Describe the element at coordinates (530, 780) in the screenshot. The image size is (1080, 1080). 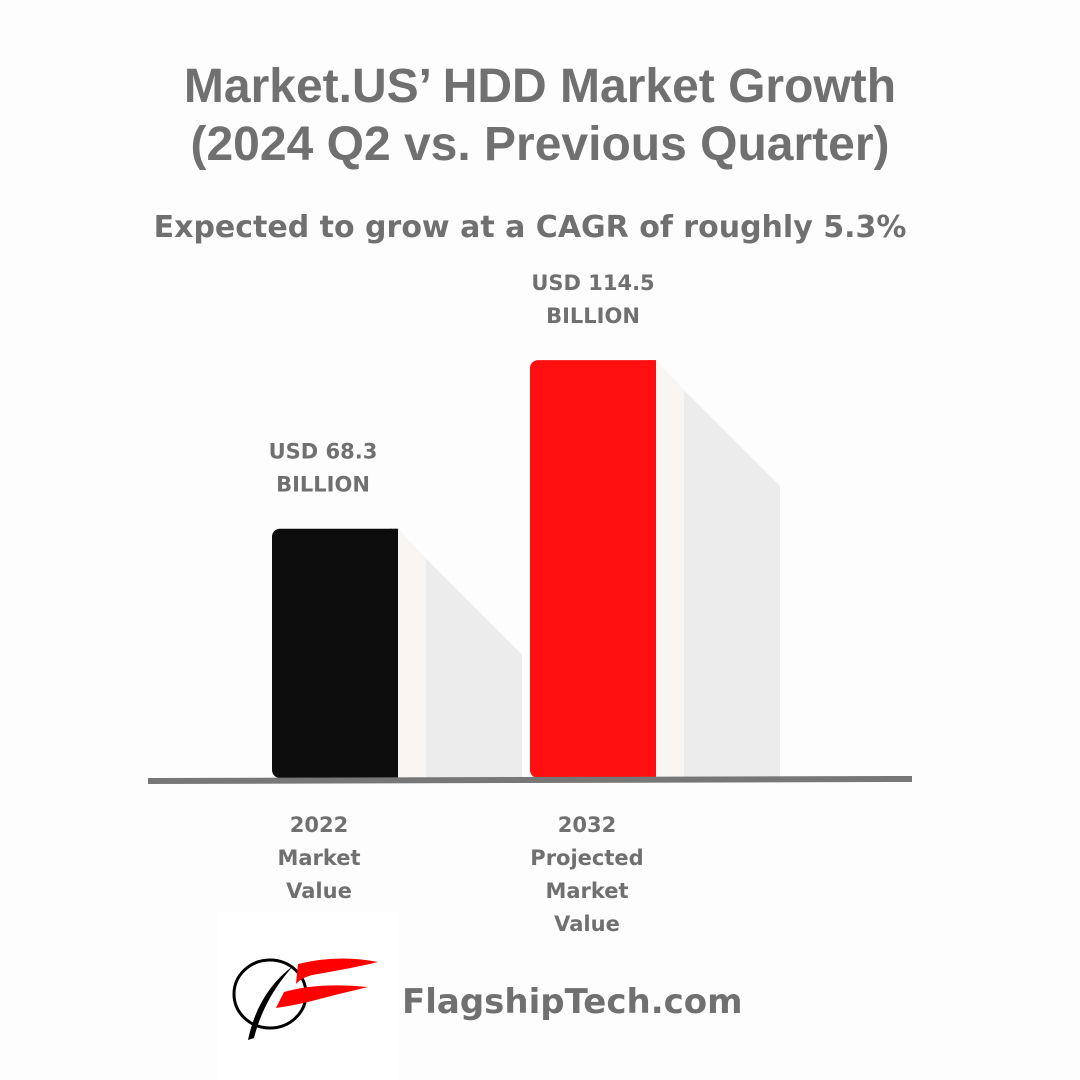
I see `x-axis` at that location.